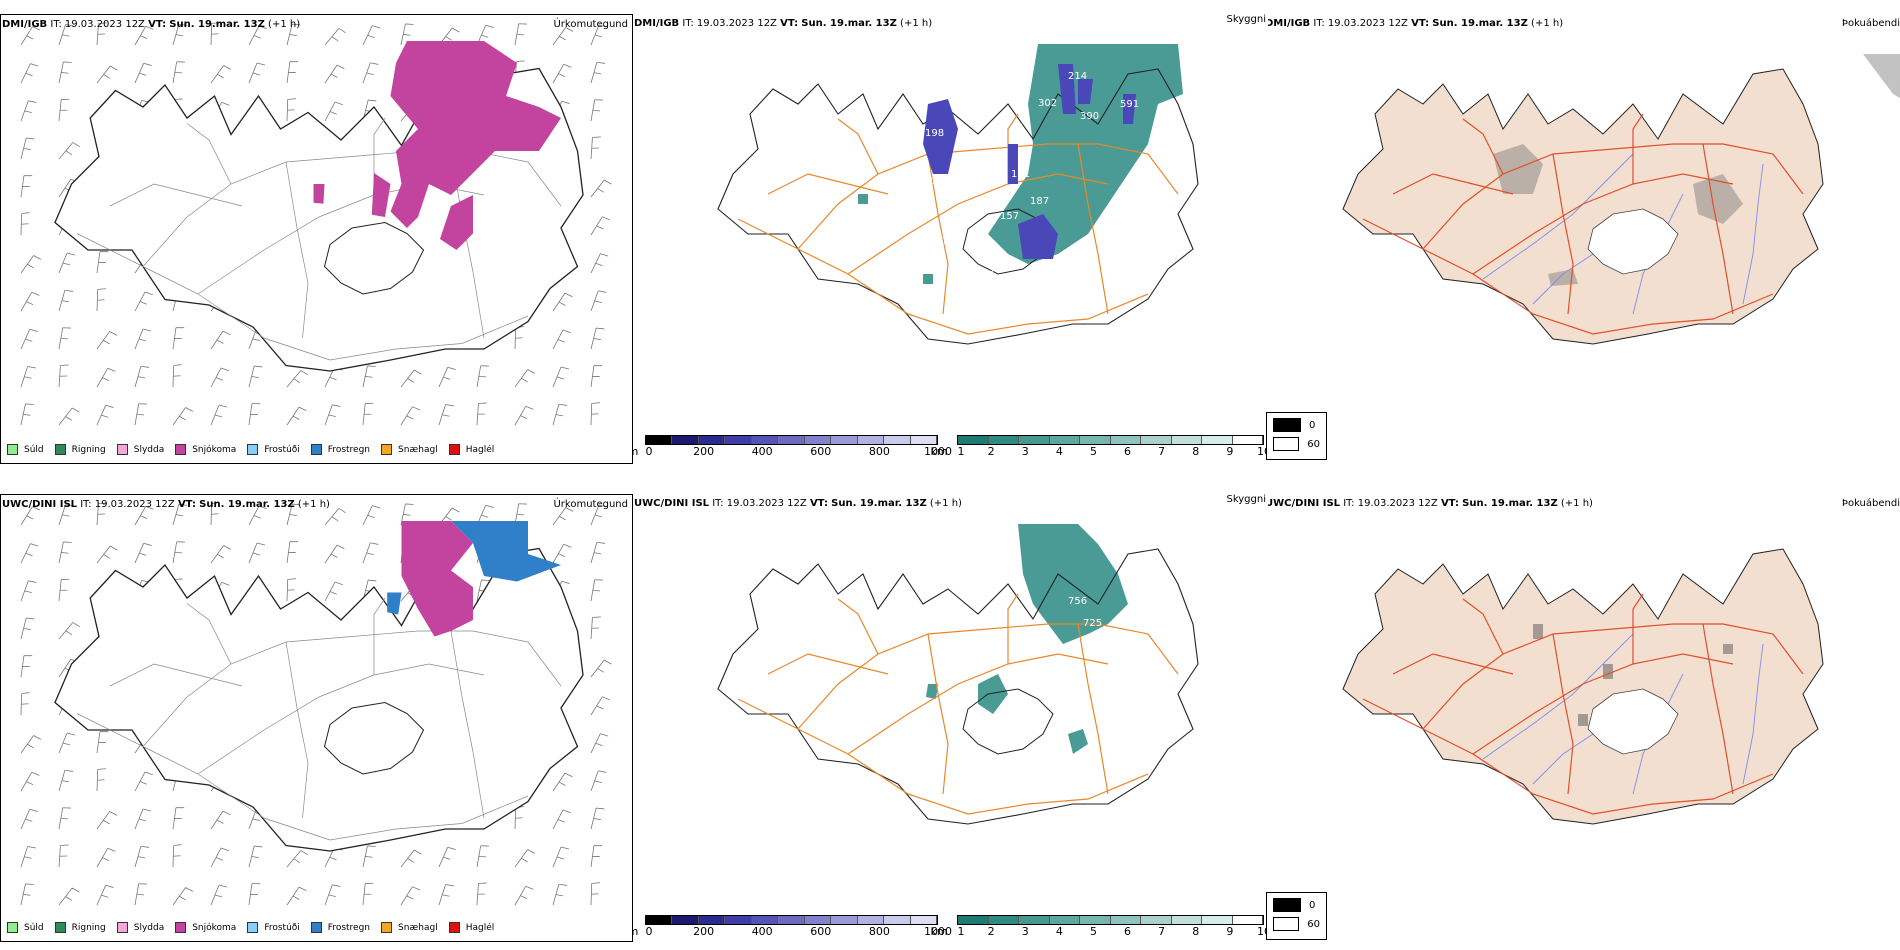 Image resolution: width=1900 pixels, height=950 pixels. Describe the element at coordinates (821, 931) in the screenshot. I see `colorbar-tick: 600` at that location.